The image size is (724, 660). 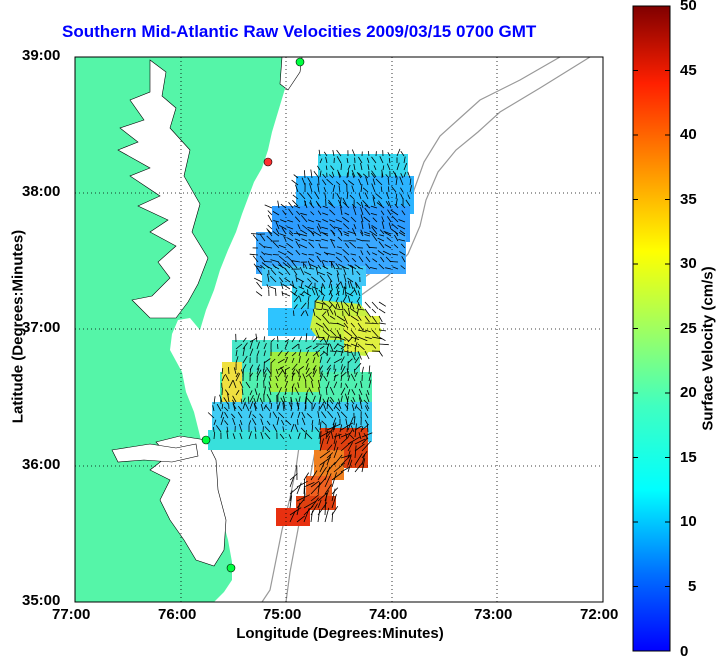 What do you see at coordinates (340, 633) in the screenshot?
I see `x-axis-label: Longitude (Degrees:Minutes)` at bounding box center [340, 633].